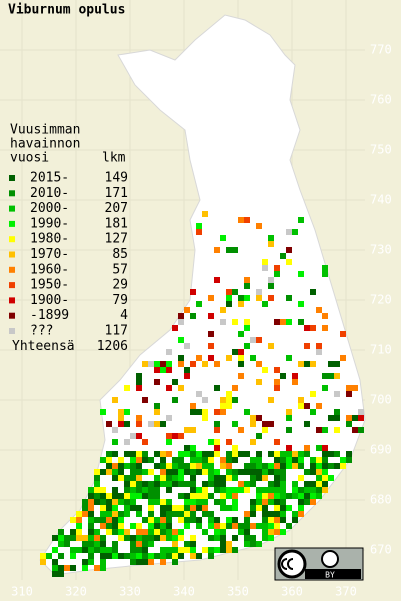 The image size is (401, 601). Describe the element at coordinates (12, 300) in the screenshot. I see `legend-swatch` at that location.